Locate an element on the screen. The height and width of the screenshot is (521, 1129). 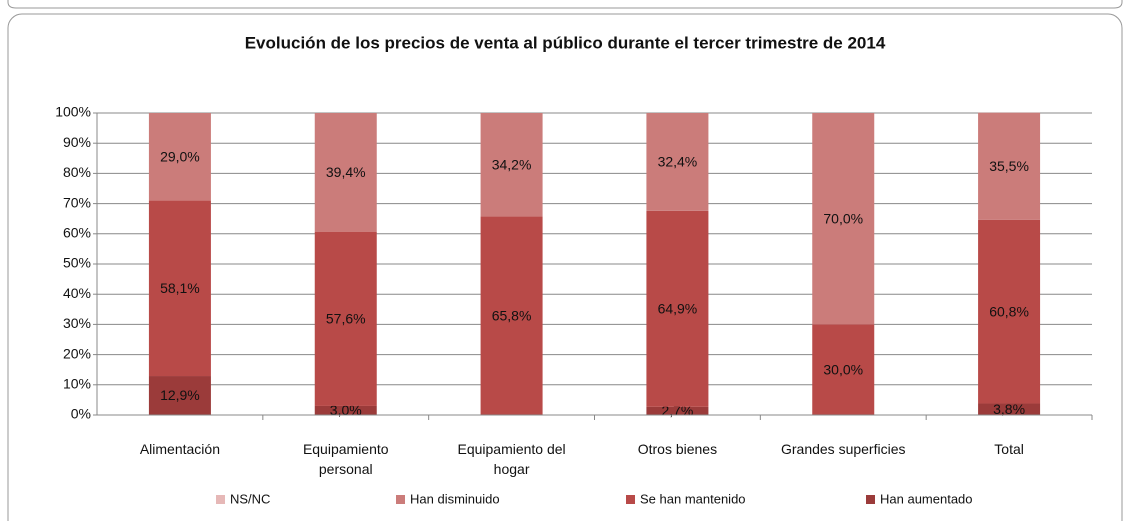
legend-label: NS/NC is located at coordinates (250, 498).